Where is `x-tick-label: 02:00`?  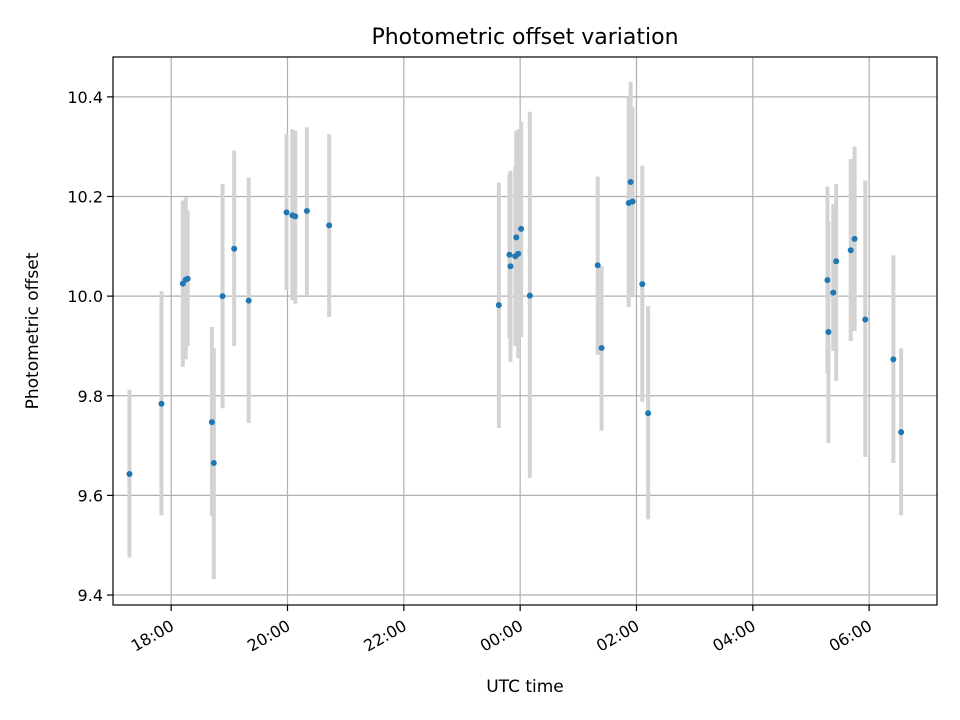 x-tick-label: 02:00 is located at coordinates (617, 636).